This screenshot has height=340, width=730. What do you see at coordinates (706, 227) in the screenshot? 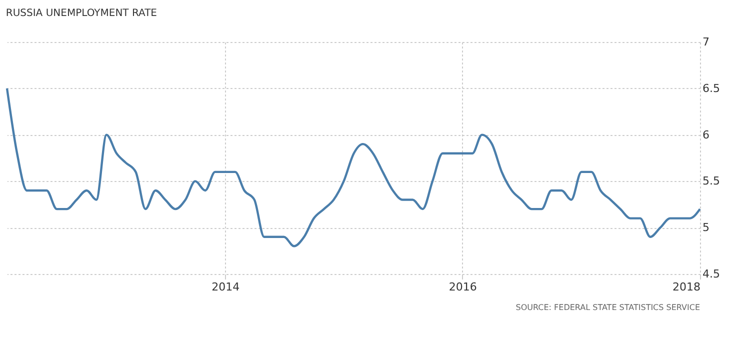
I see `y-tick-label: 5` at bounding box center [706, 227].